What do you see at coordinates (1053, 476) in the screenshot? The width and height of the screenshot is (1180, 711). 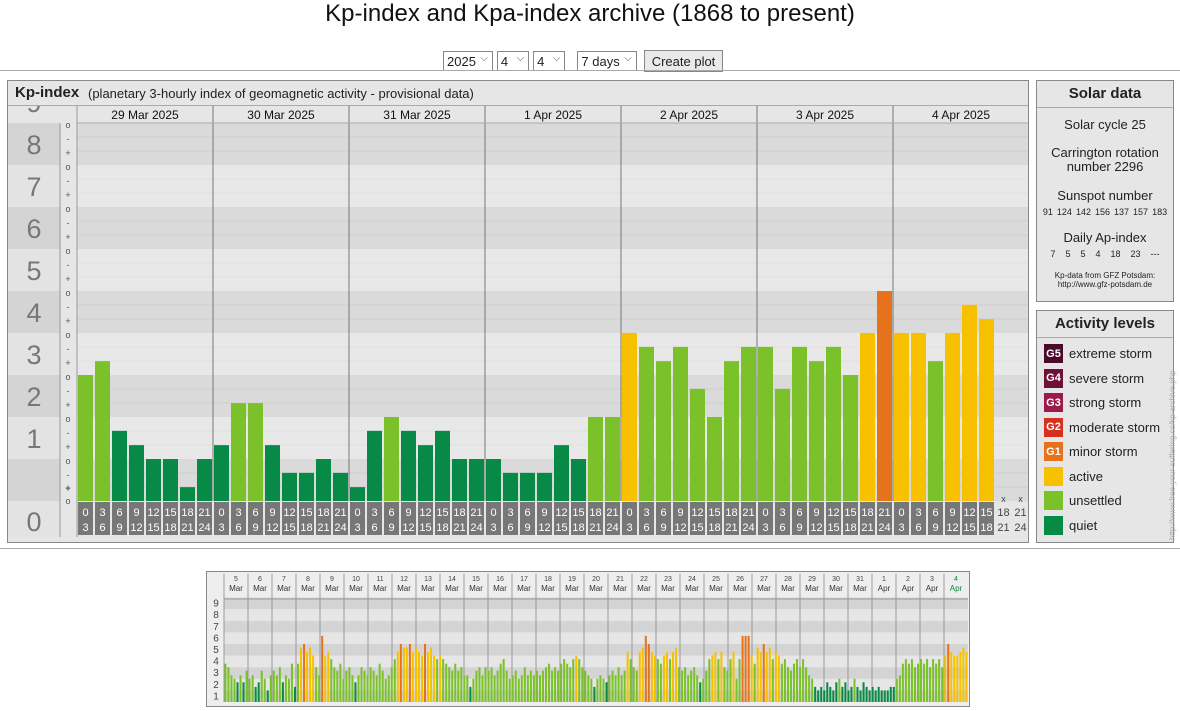 I see `level-swatch` at bounding box center [1053, 476].